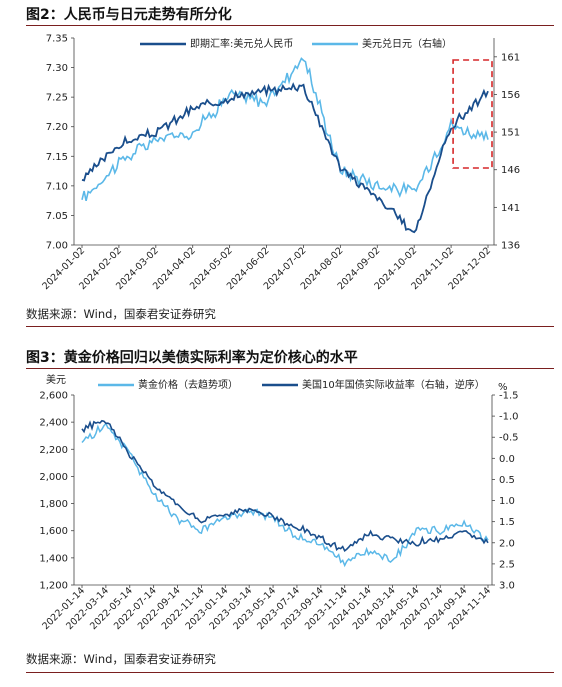 Image resolution: width=562 pixels, height=687 pixels. What do you see at coordinates (57, 98) in the screenshot?
I see `left-tick-label: 7.25` at bounding box center [57, 98].